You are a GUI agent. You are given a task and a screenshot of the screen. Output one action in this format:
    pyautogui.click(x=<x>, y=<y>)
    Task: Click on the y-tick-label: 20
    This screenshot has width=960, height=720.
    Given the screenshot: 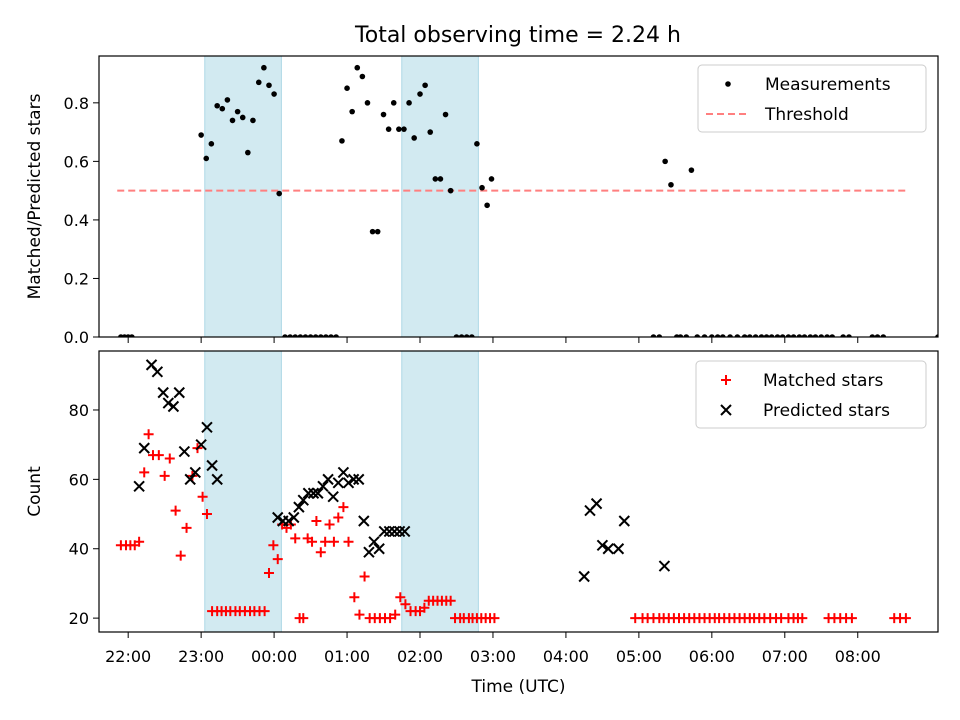 What is the action you would take?
    pyautogui.click(x=79, y=618)
    